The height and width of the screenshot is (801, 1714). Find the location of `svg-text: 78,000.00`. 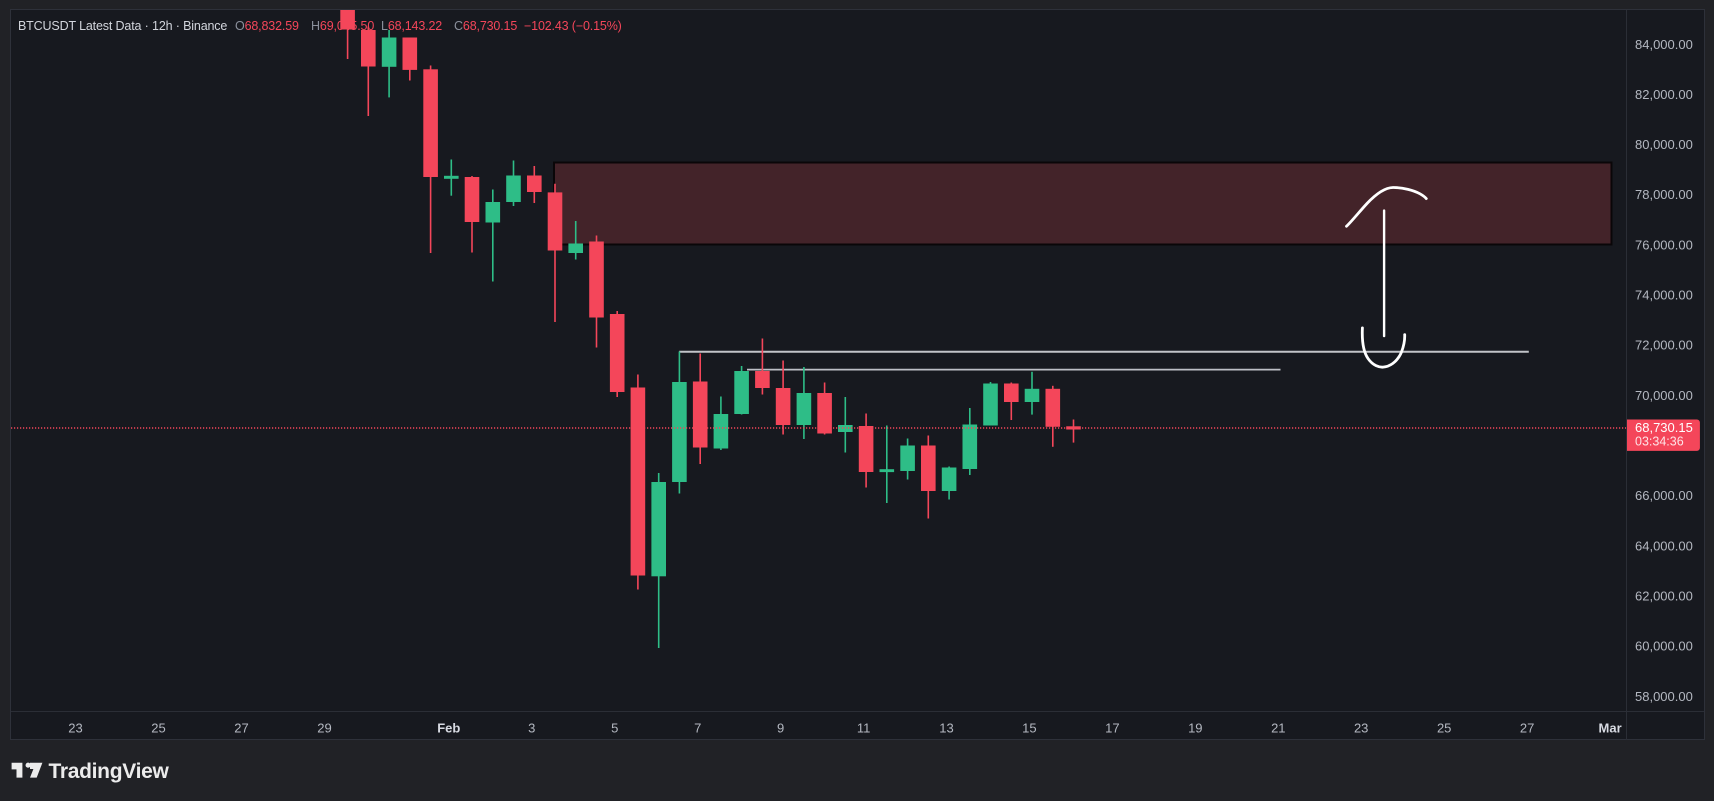

svg-text: 78,000.00 is located at coordinates (1664, 194).